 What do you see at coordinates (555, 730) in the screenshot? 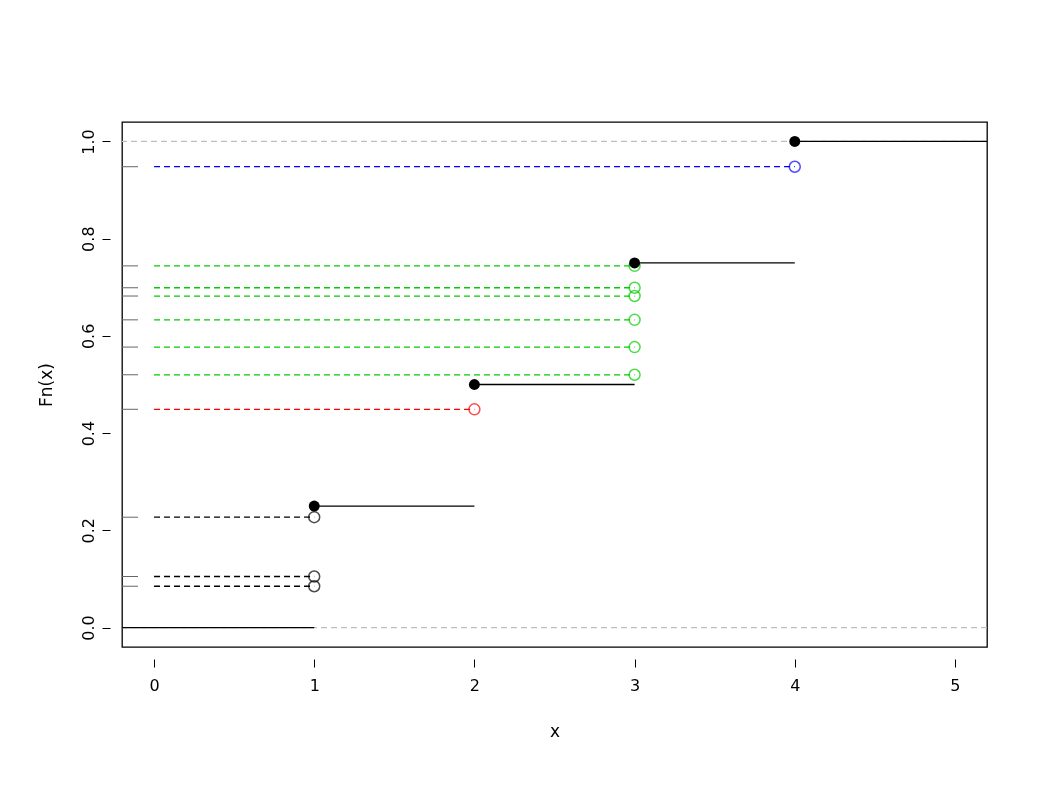
I see `x-axis-title: x` at bounding box center [555, 730].